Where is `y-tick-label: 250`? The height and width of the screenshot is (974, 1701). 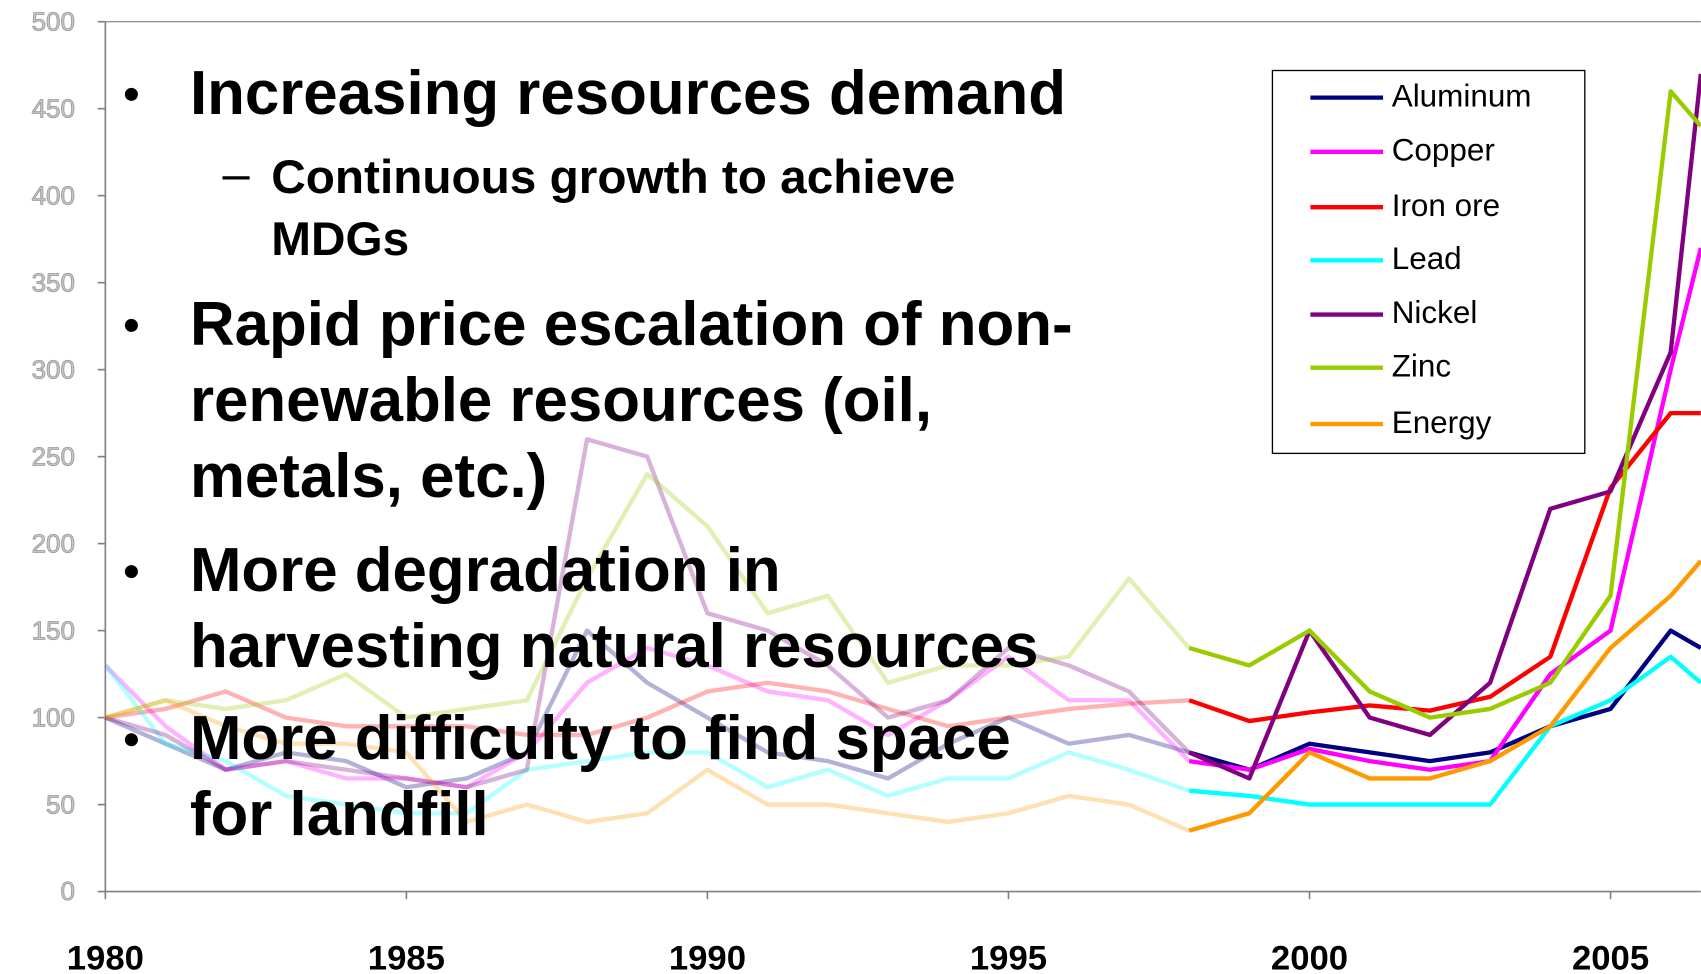 y-tick-label: 250 is located at coordinates (53, 456).